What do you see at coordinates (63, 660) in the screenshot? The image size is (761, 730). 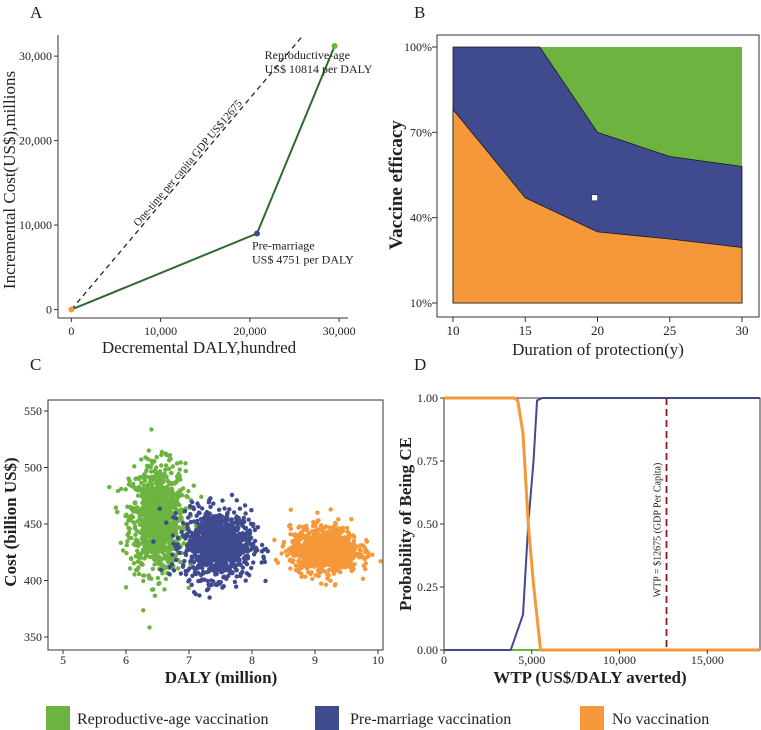 I see `panel-c-xtick-label: 5` at bounding box center [63, 660].